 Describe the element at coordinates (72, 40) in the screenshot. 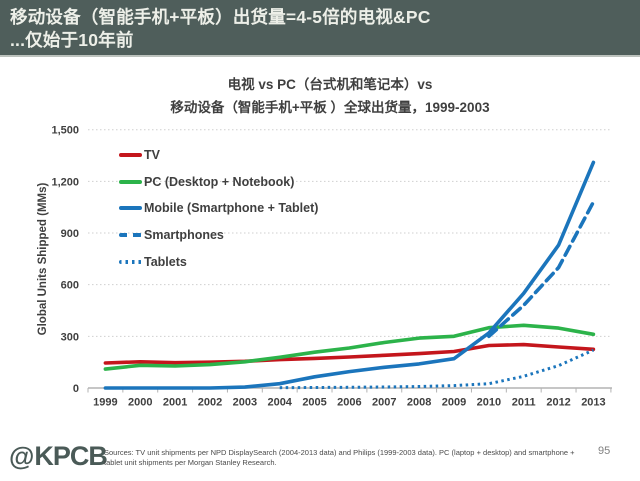

I see `header-title-line2: ...仅始于10年前` at that location.